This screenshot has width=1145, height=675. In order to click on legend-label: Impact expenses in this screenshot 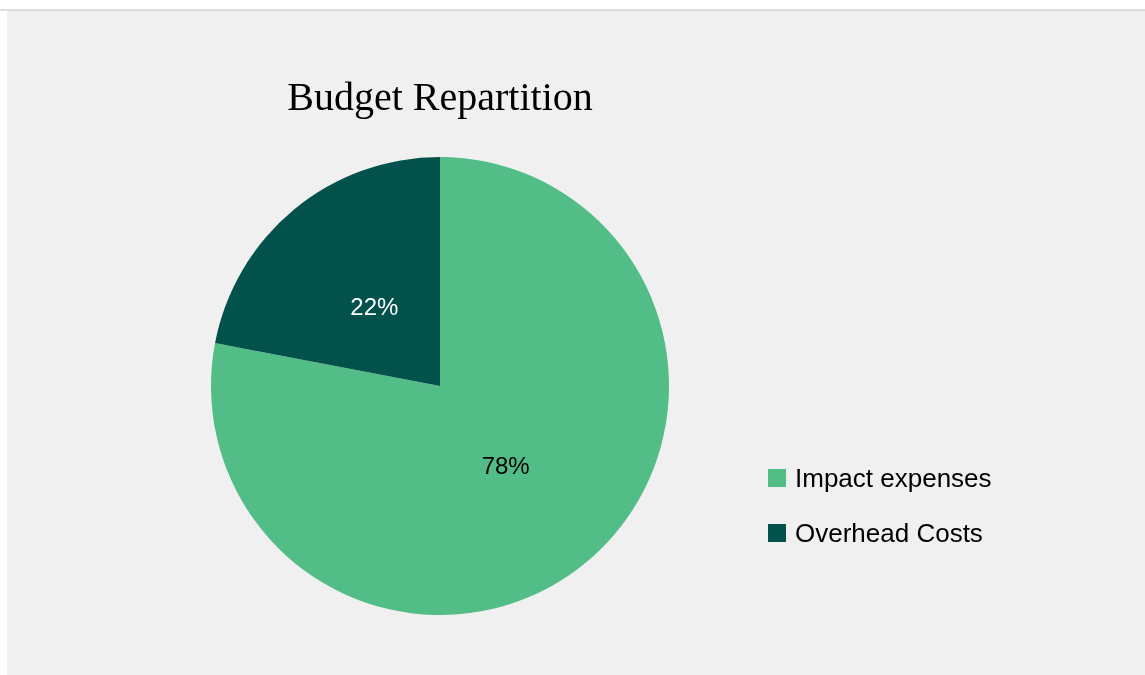, I will do `click(893, 478)`.